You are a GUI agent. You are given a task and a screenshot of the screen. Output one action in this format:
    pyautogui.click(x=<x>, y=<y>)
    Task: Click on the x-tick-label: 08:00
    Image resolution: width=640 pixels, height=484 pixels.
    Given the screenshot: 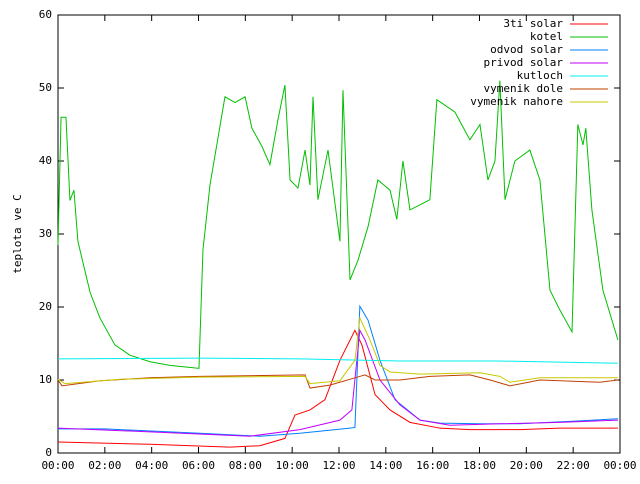 What is the action you would take?
    pyautogui.click(x=245, y=465)
    